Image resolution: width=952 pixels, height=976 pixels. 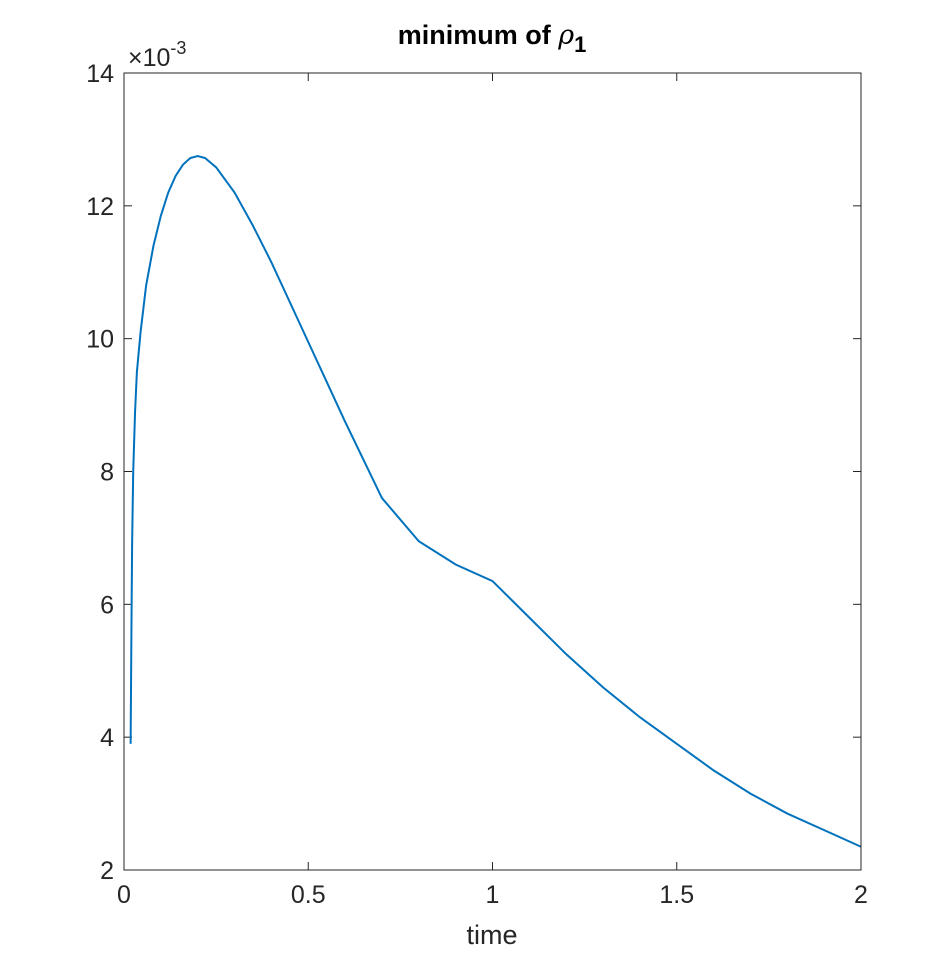 I want to click on y-tick-label: 12, so click(x=100, y=207).